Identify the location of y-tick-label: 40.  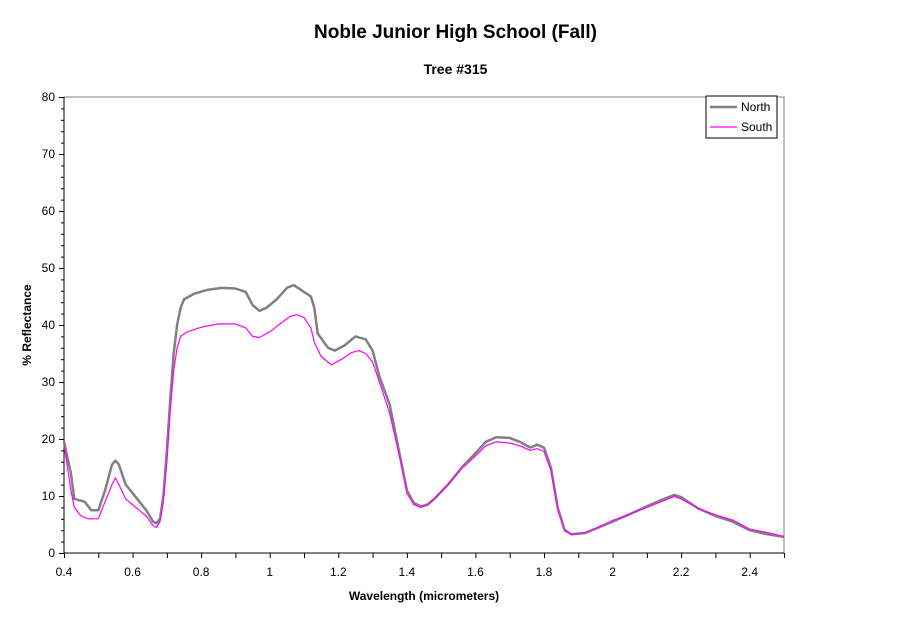
(49, 325).